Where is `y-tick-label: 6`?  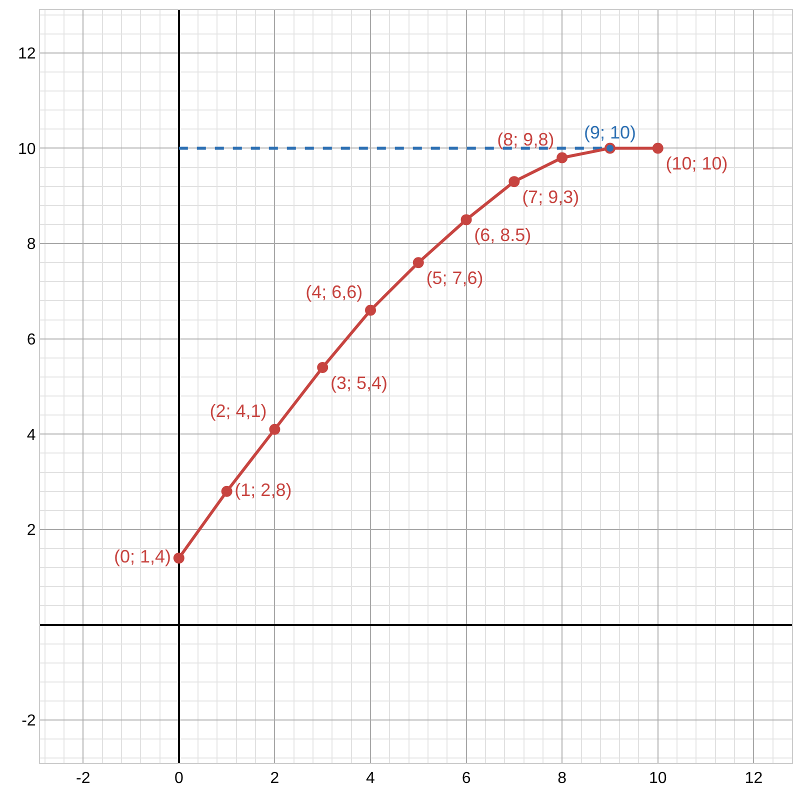
y-tick-label: 6 is located at coordinates (31, 339).